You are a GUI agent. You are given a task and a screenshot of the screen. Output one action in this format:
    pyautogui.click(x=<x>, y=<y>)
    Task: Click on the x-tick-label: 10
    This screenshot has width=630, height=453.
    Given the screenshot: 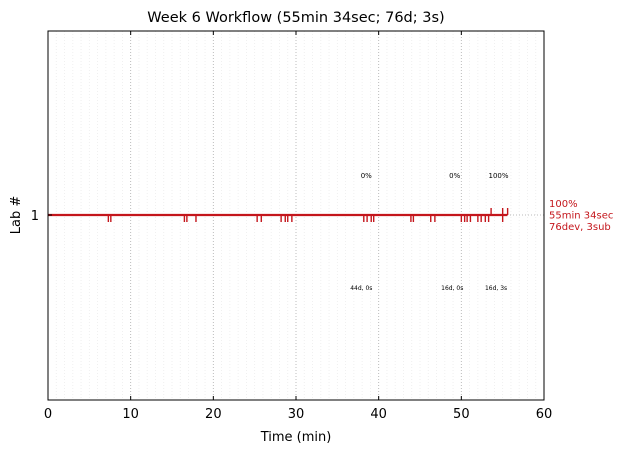 What is the action you would take?
    pyautogui.click(x=130, y=414)
    